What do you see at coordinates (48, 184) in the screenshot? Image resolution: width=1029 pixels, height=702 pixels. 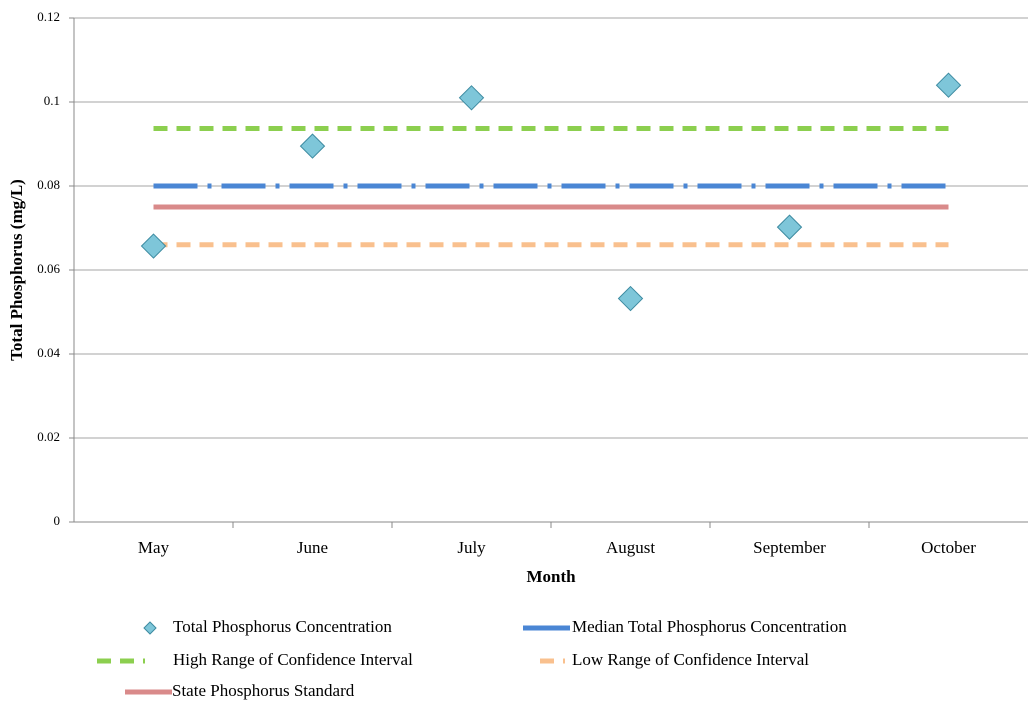 I see `y-tick-label: 0.08` at bounding box center [48, 184].